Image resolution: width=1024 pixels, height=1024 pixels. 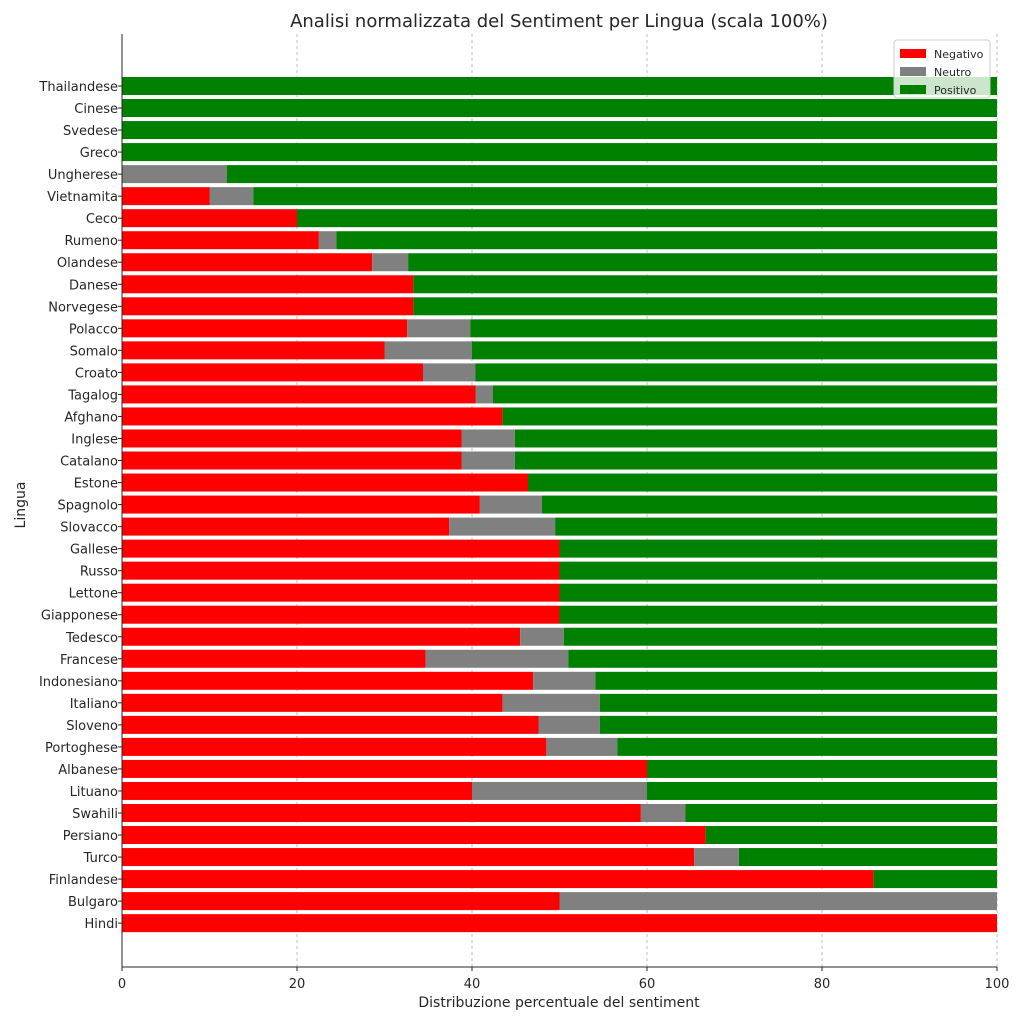 What do you see at coordinates (997, 984) in the screenshot?
I see `x-tick-label: 100` at bounding box center [997, 984].